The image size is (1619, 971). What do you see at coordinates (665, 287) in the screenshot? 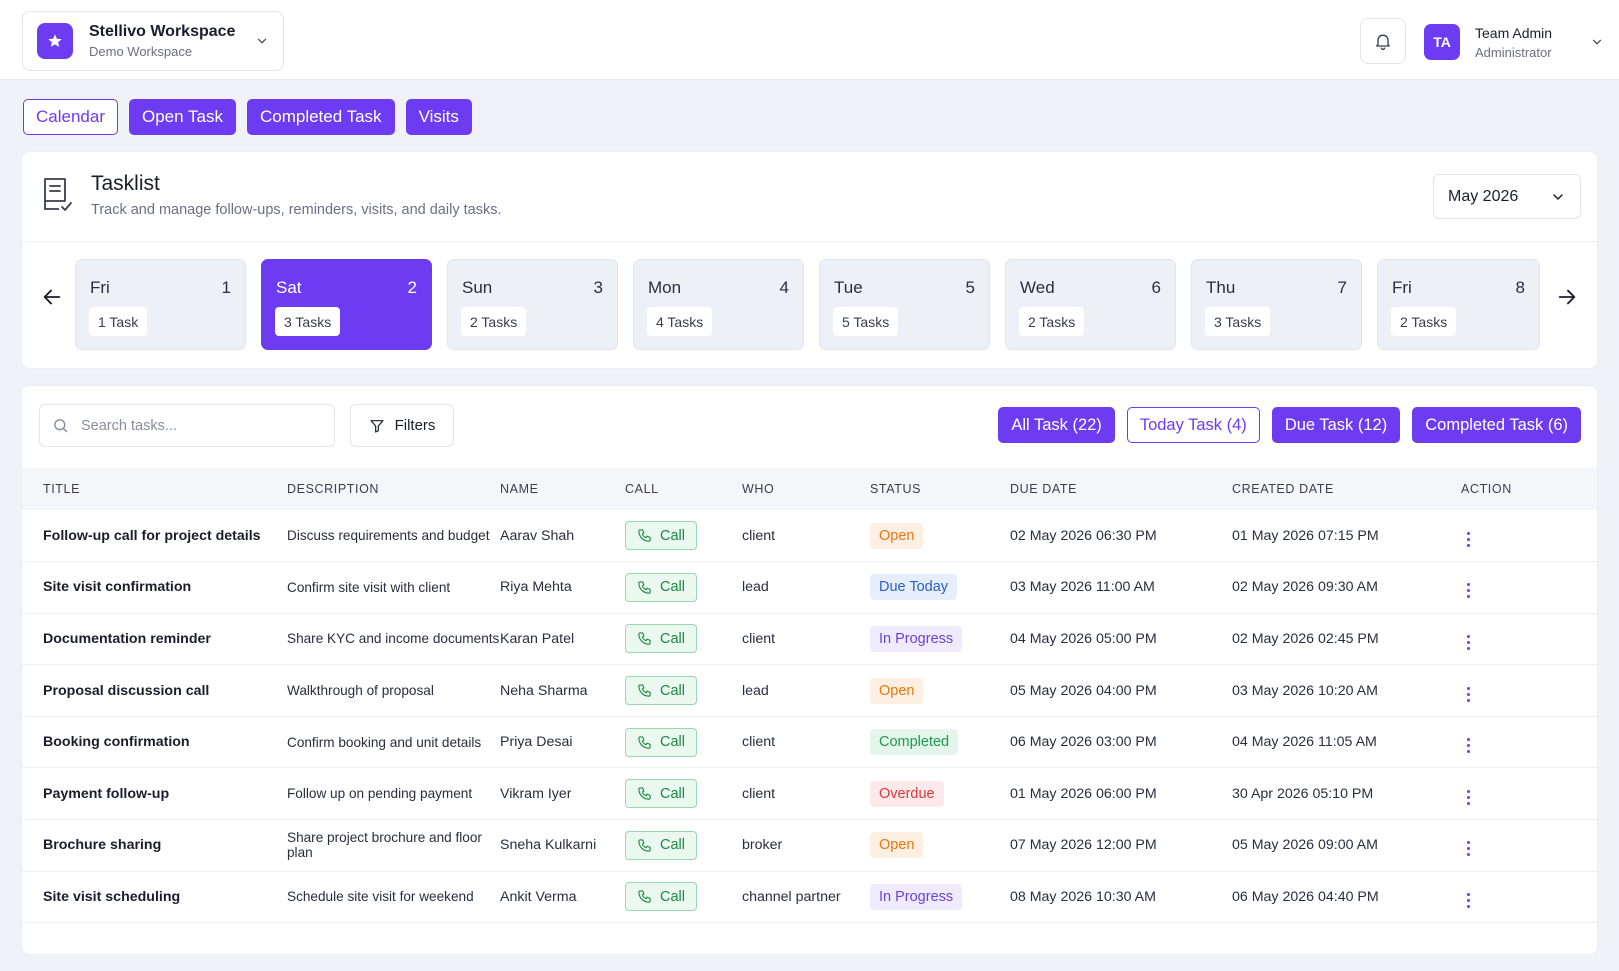
I see `day-name: Mon` at bounding box center [665, 287].